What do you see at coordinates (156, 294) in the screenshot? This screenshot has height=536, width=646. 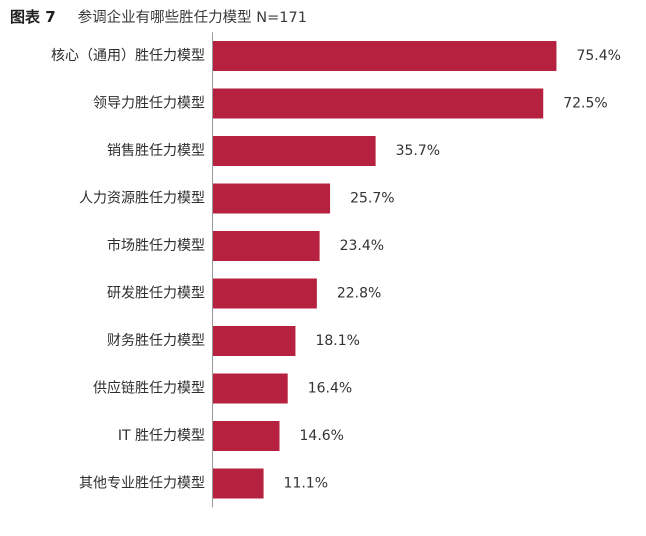 I see `category-label: 研发胜任力模型` at bounding box center [156, 294].